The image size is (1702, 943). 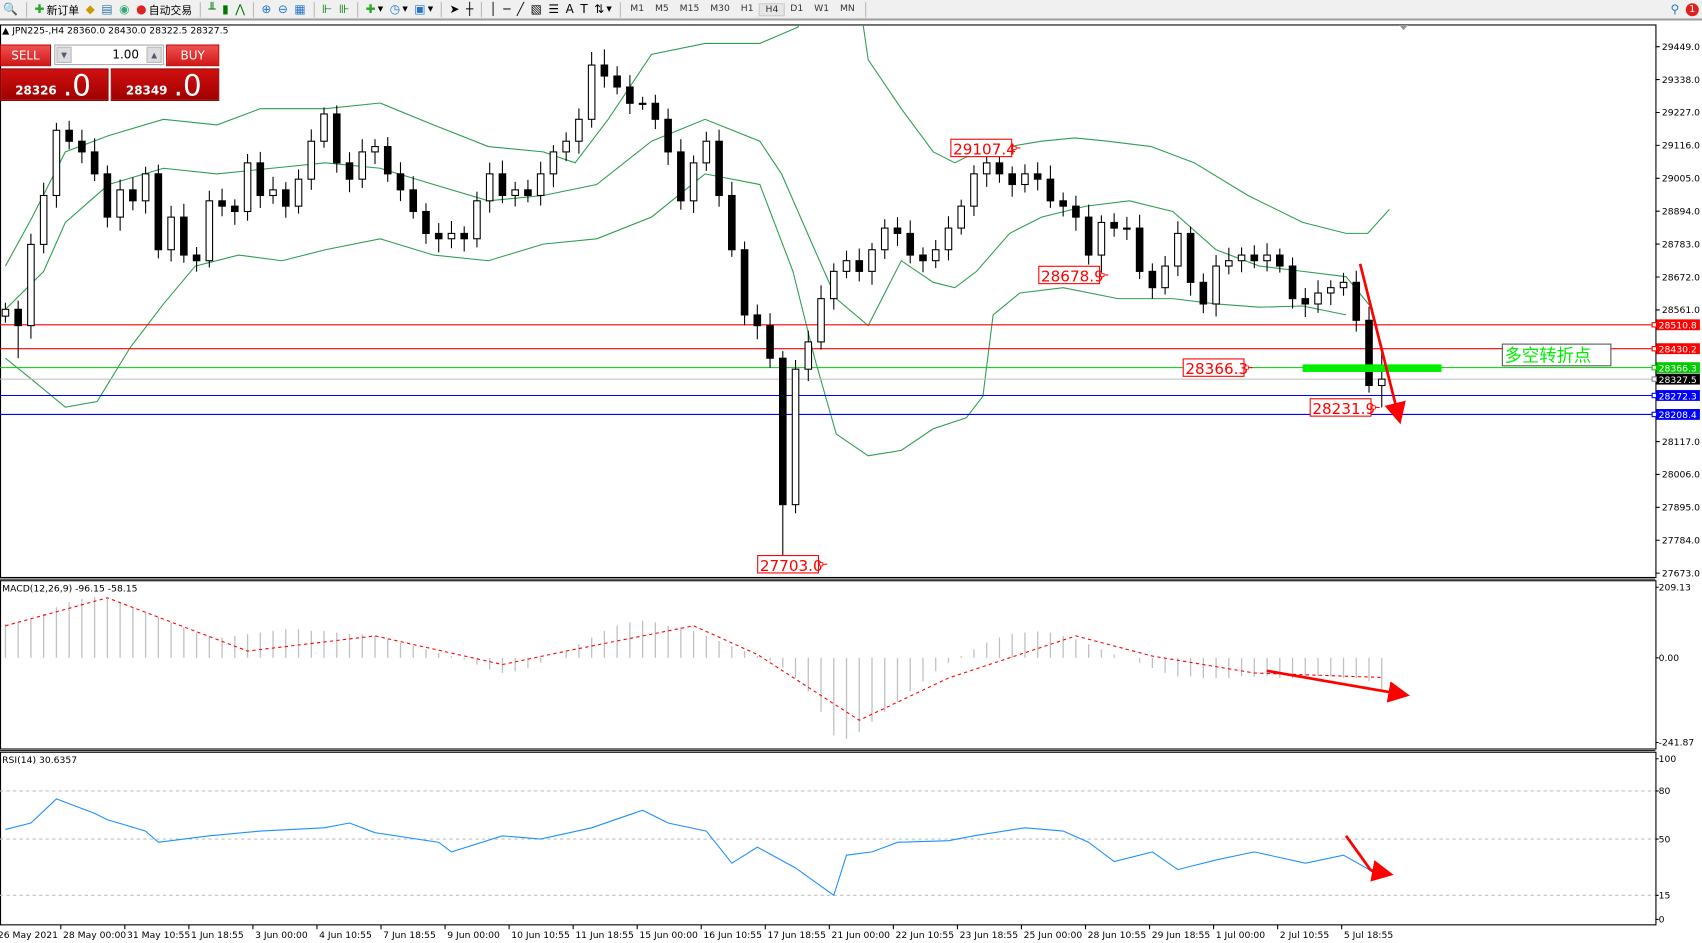 What do you see at coordinates (536, 8) in the screenshot?
I see `channel-tool: ▧` at bounding box center [536, 8].